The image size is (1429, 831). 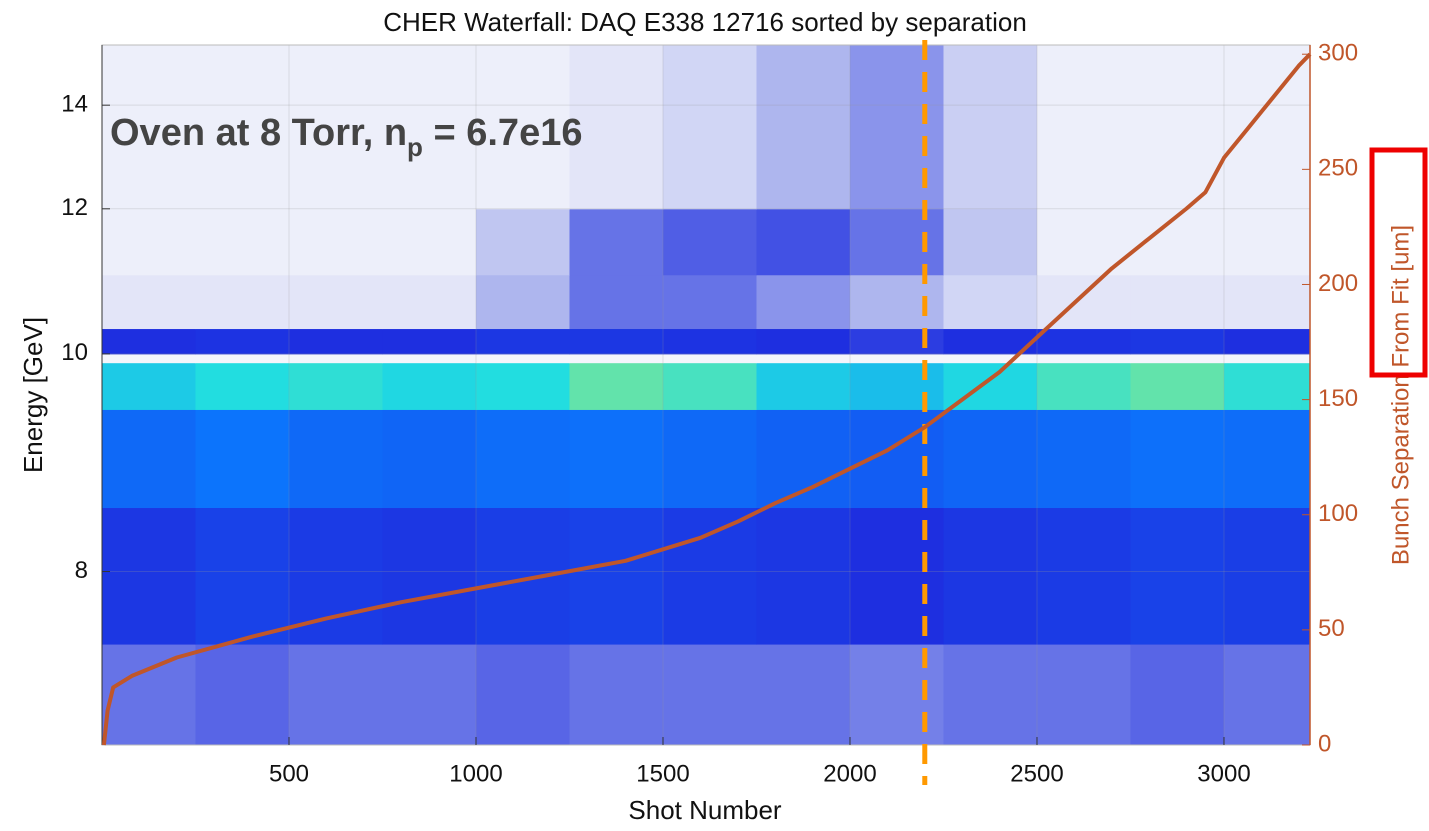 I want to click on y2-tick-label: 250, so click(x=1338, y=168).